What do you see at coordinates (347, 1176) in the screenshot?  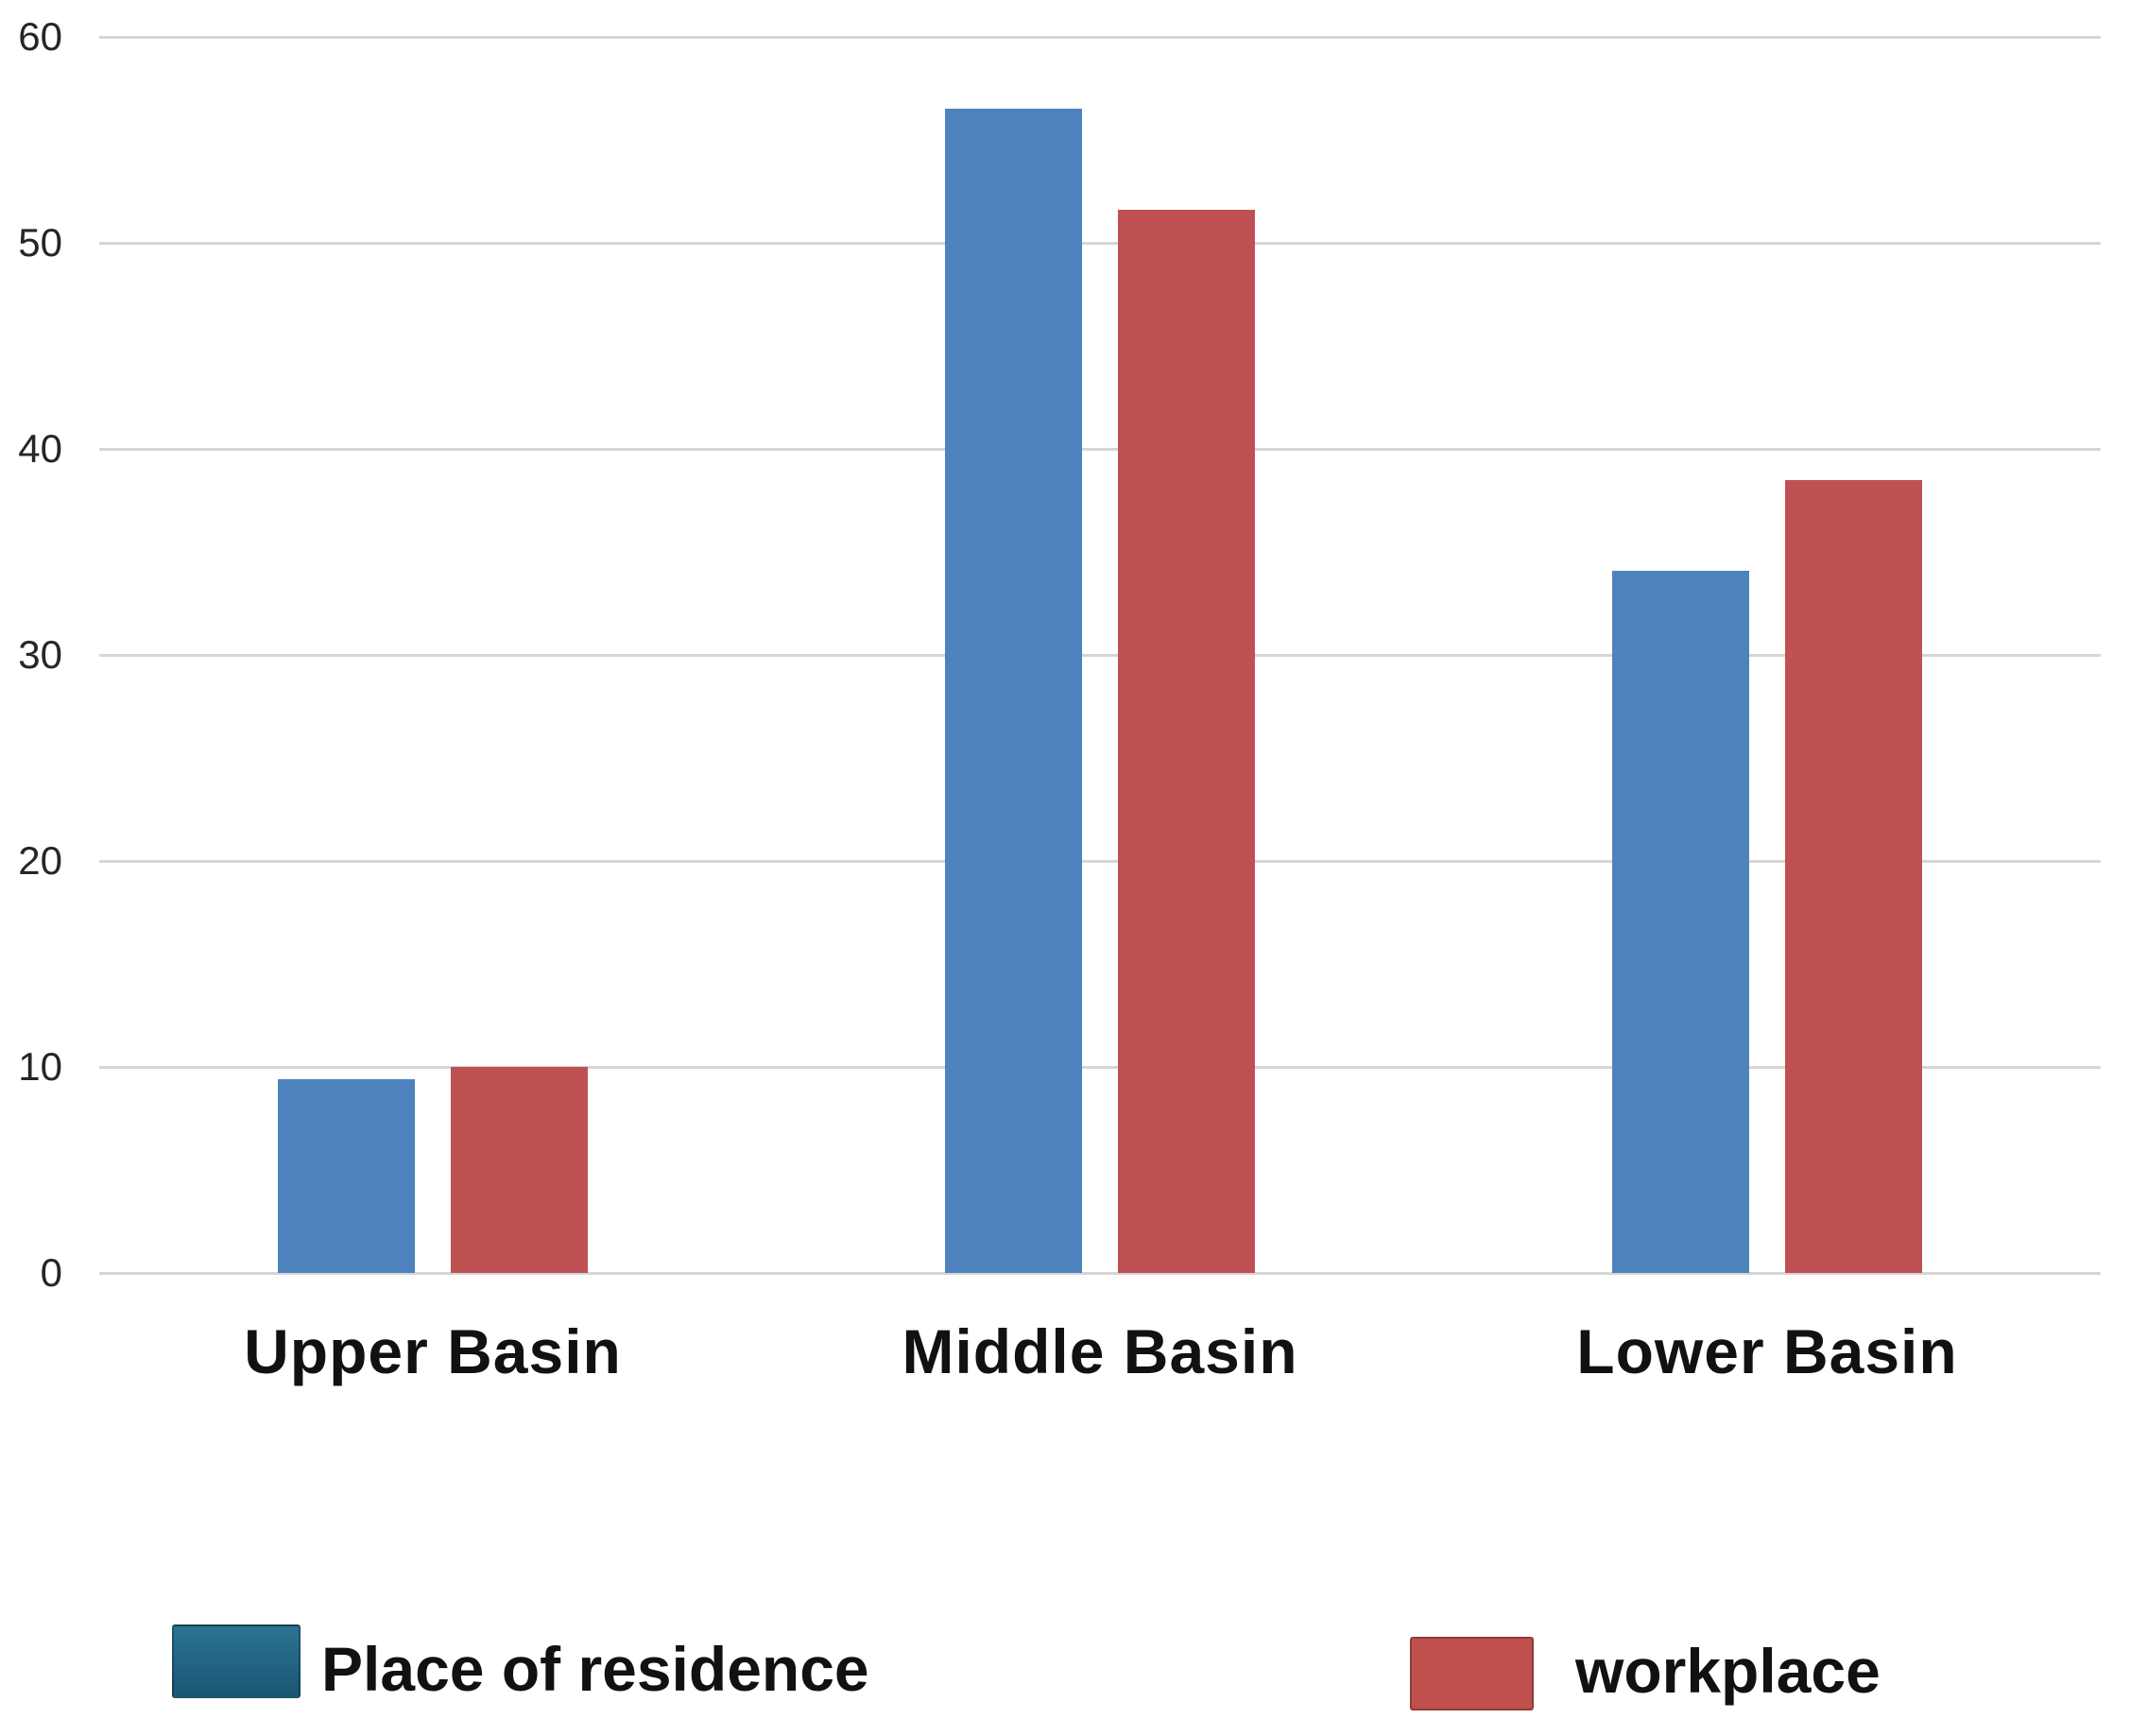 I see `bar-place-of-residence-upper-basin` at bounding box center [347, 1176].